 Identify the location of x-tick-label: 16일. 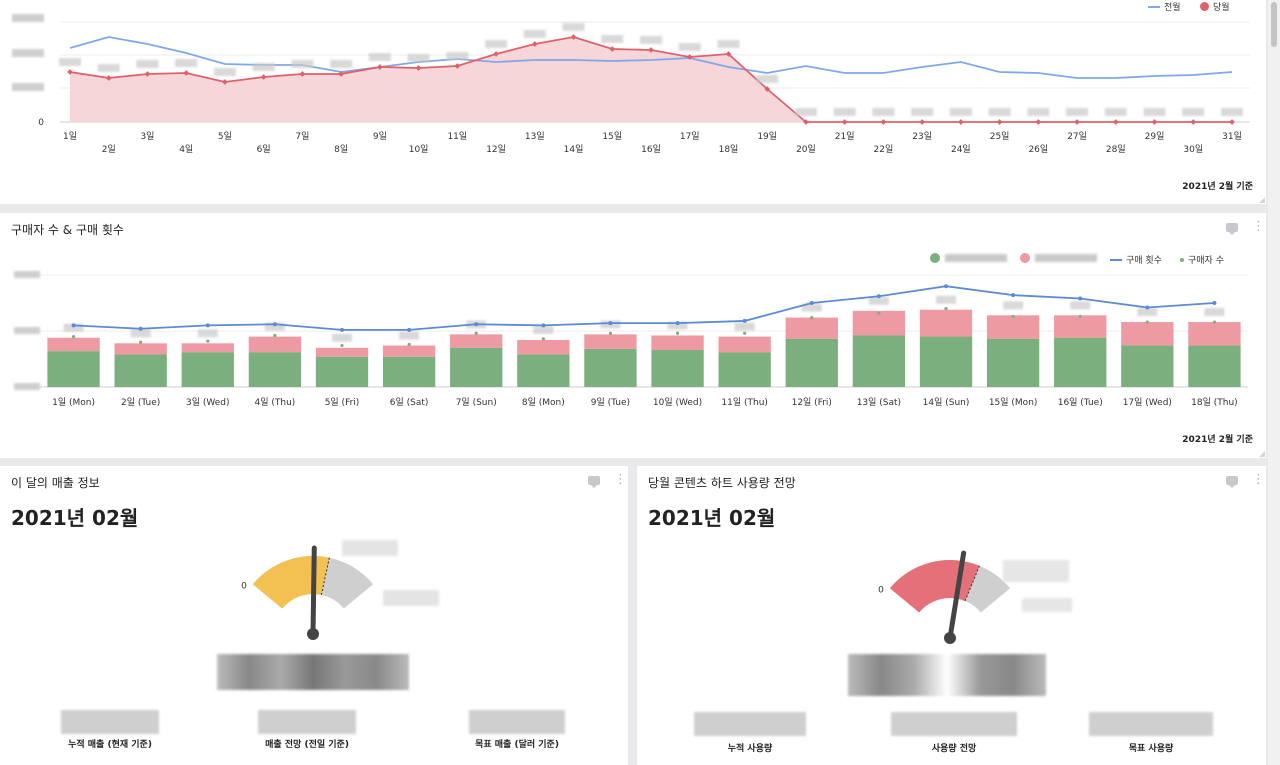
(651, 149).